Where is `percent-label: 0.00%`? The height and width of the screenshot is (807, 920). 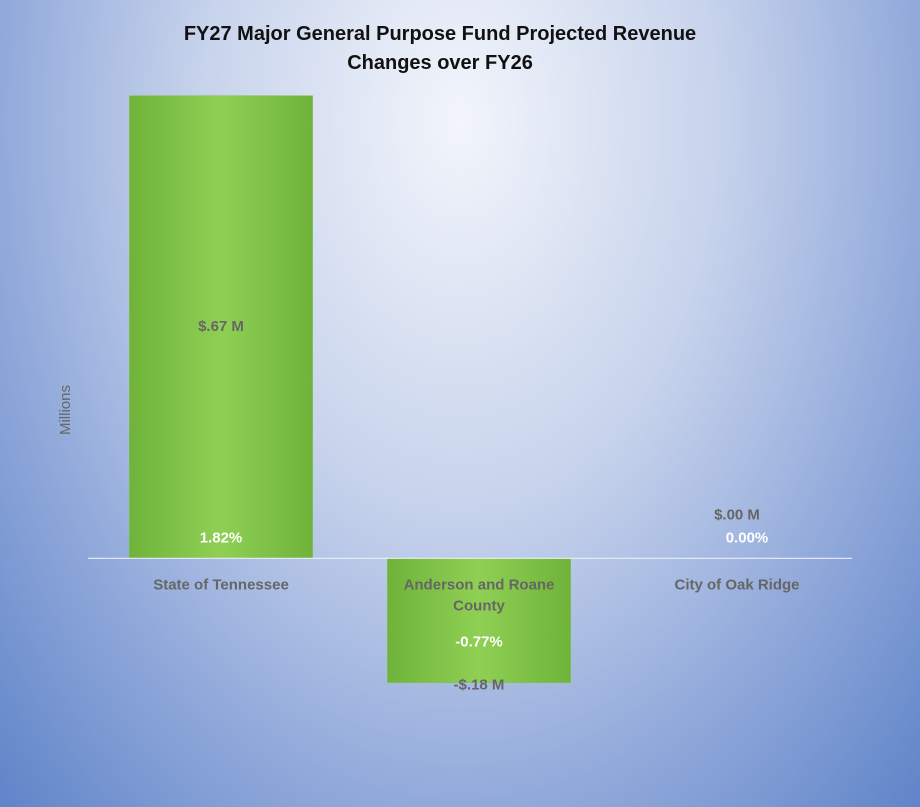
percent-label: 0.00% is located at coordinates (747, 537).